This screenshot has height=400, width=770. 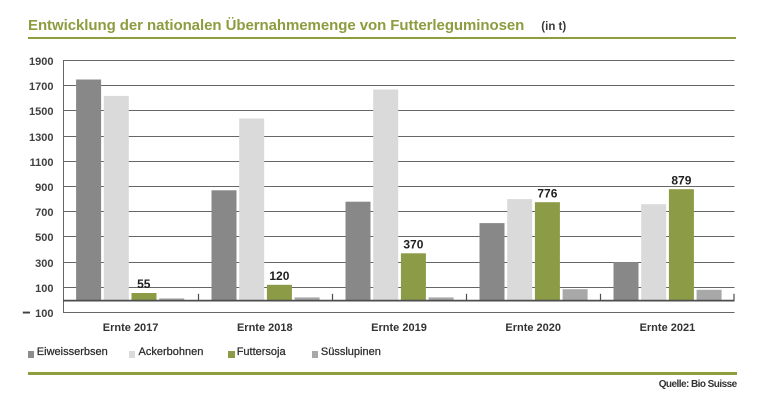 What do you see at coordinates (44, 188) in the screenshot?
I see `svg-text: 900` at bounding box center [44, 188].